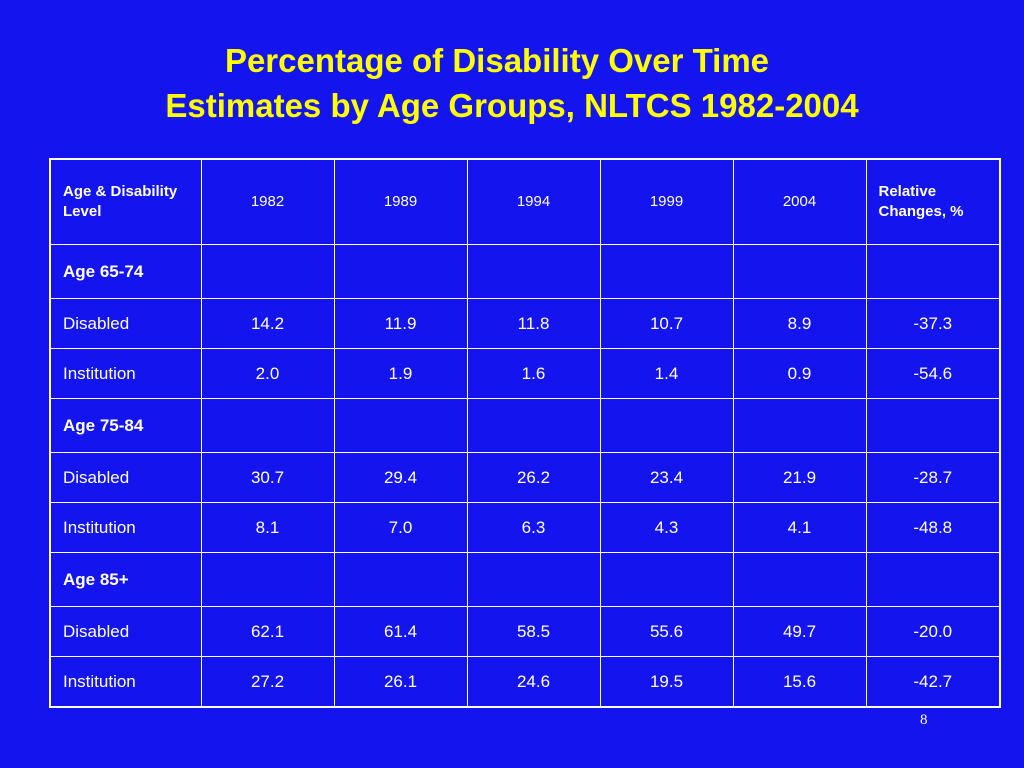 The width and height of the screenshot is (1024, 768). What do you see at coordinates (533, 682) in the screenshot?
I see `value-cell: 24.6` at bounding box center [533, 682].